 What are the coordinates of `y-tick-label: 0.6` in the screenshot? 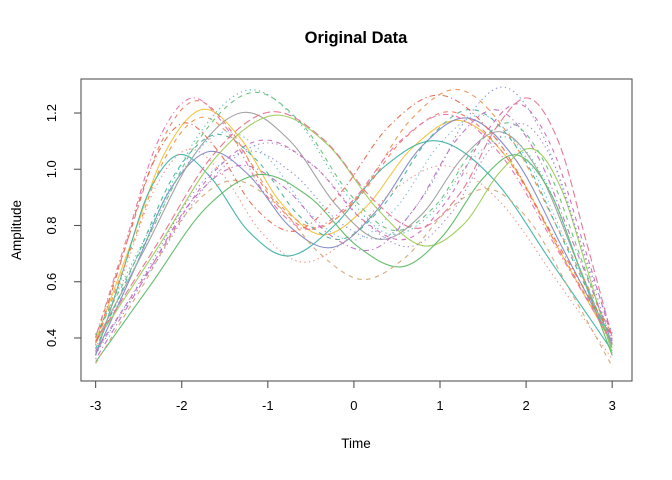 It's located at (51, 282).